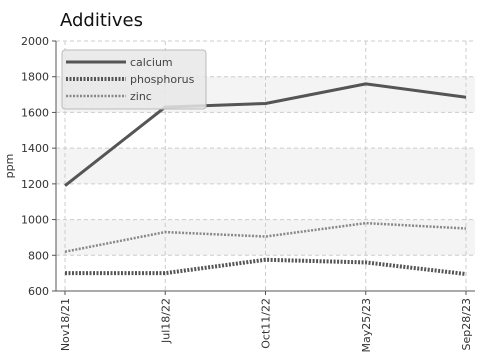 Image resolution: width=491 pixels, height=353 pixels. Describe the element at coordinates (266, 267) in the screenshot. I see `series-line-phosphorus` at that location.